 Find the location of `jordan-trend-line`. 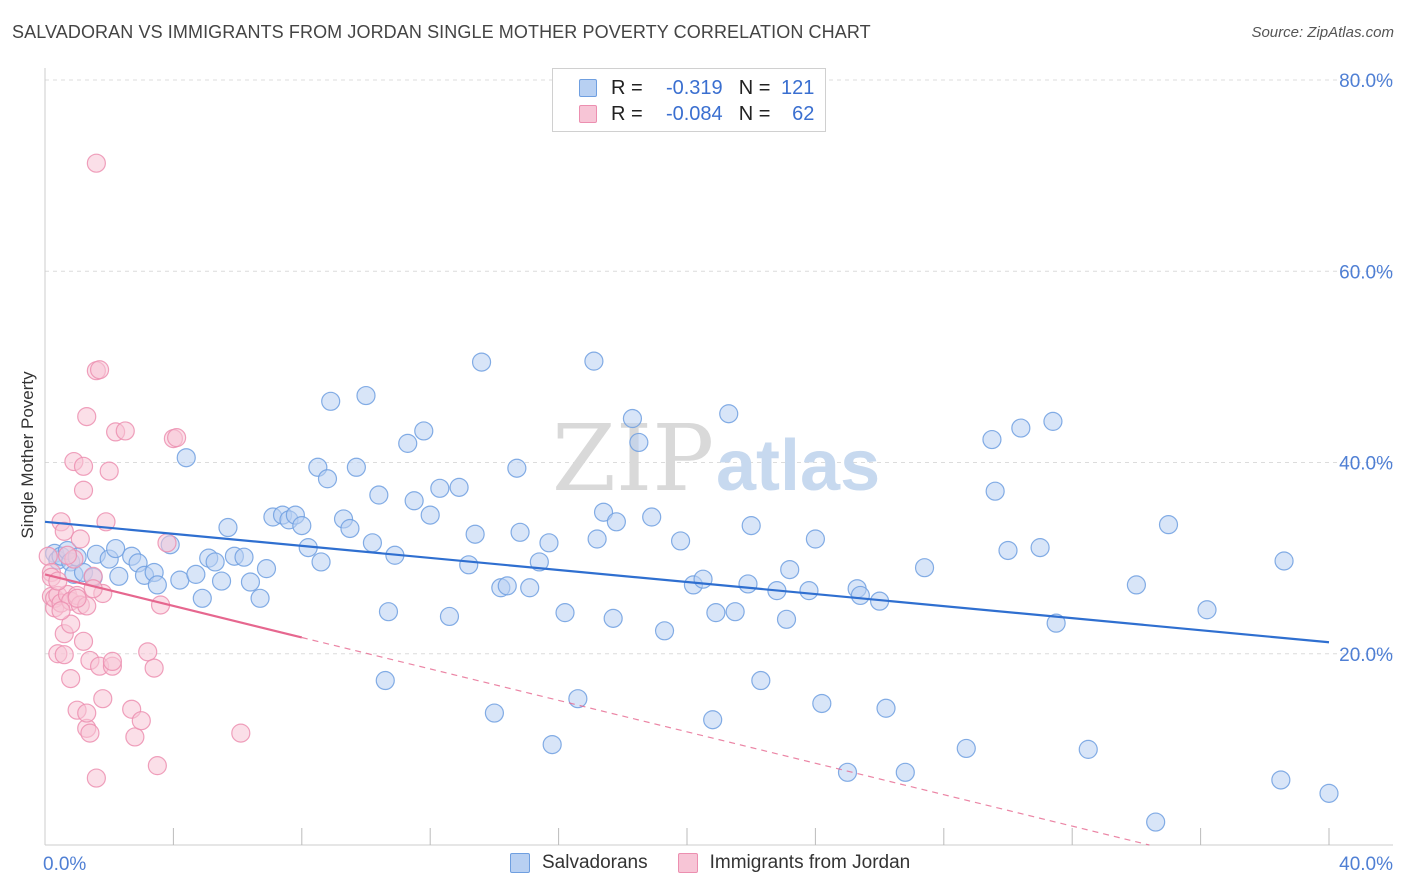

jordan-trend-line is located at coordinates (173, 606).